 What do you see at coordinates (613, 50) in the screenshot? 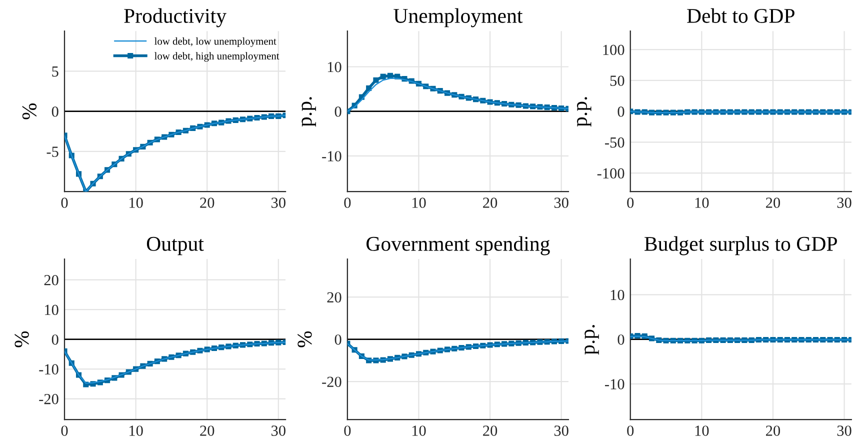
I see `y-tick-label: 100` at bounding box center [613, 50].